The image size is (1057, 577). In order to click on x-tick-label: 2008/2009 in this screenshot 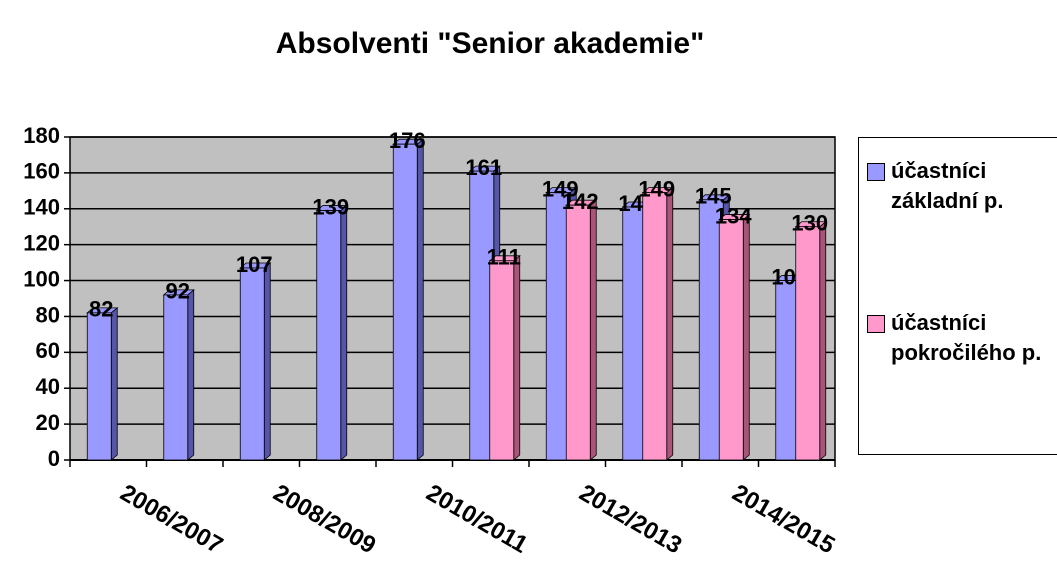, I will do `click(325, 519)`.